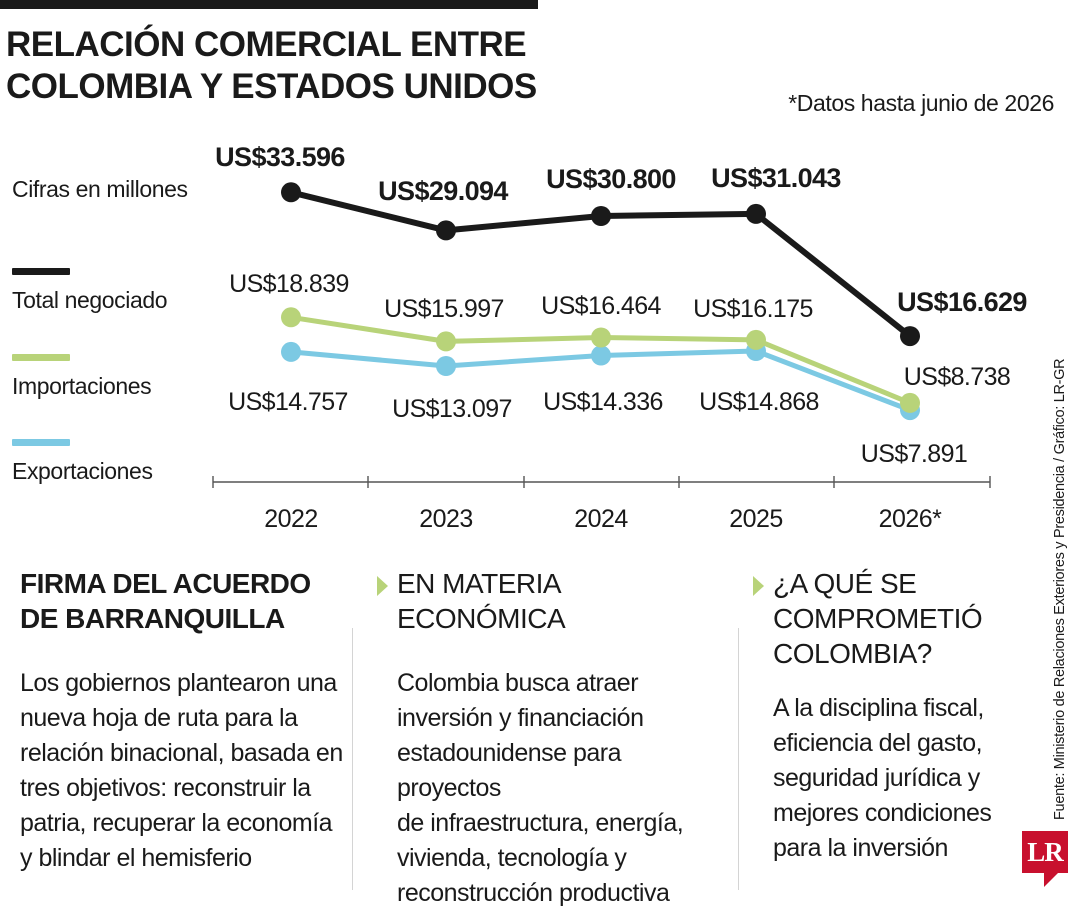 The image size is (1080, 911). What do you see at coordinates (957, 377) in the screenshot?
I see `data-label-imports: US$8.738` at bounding box center [957, 377].